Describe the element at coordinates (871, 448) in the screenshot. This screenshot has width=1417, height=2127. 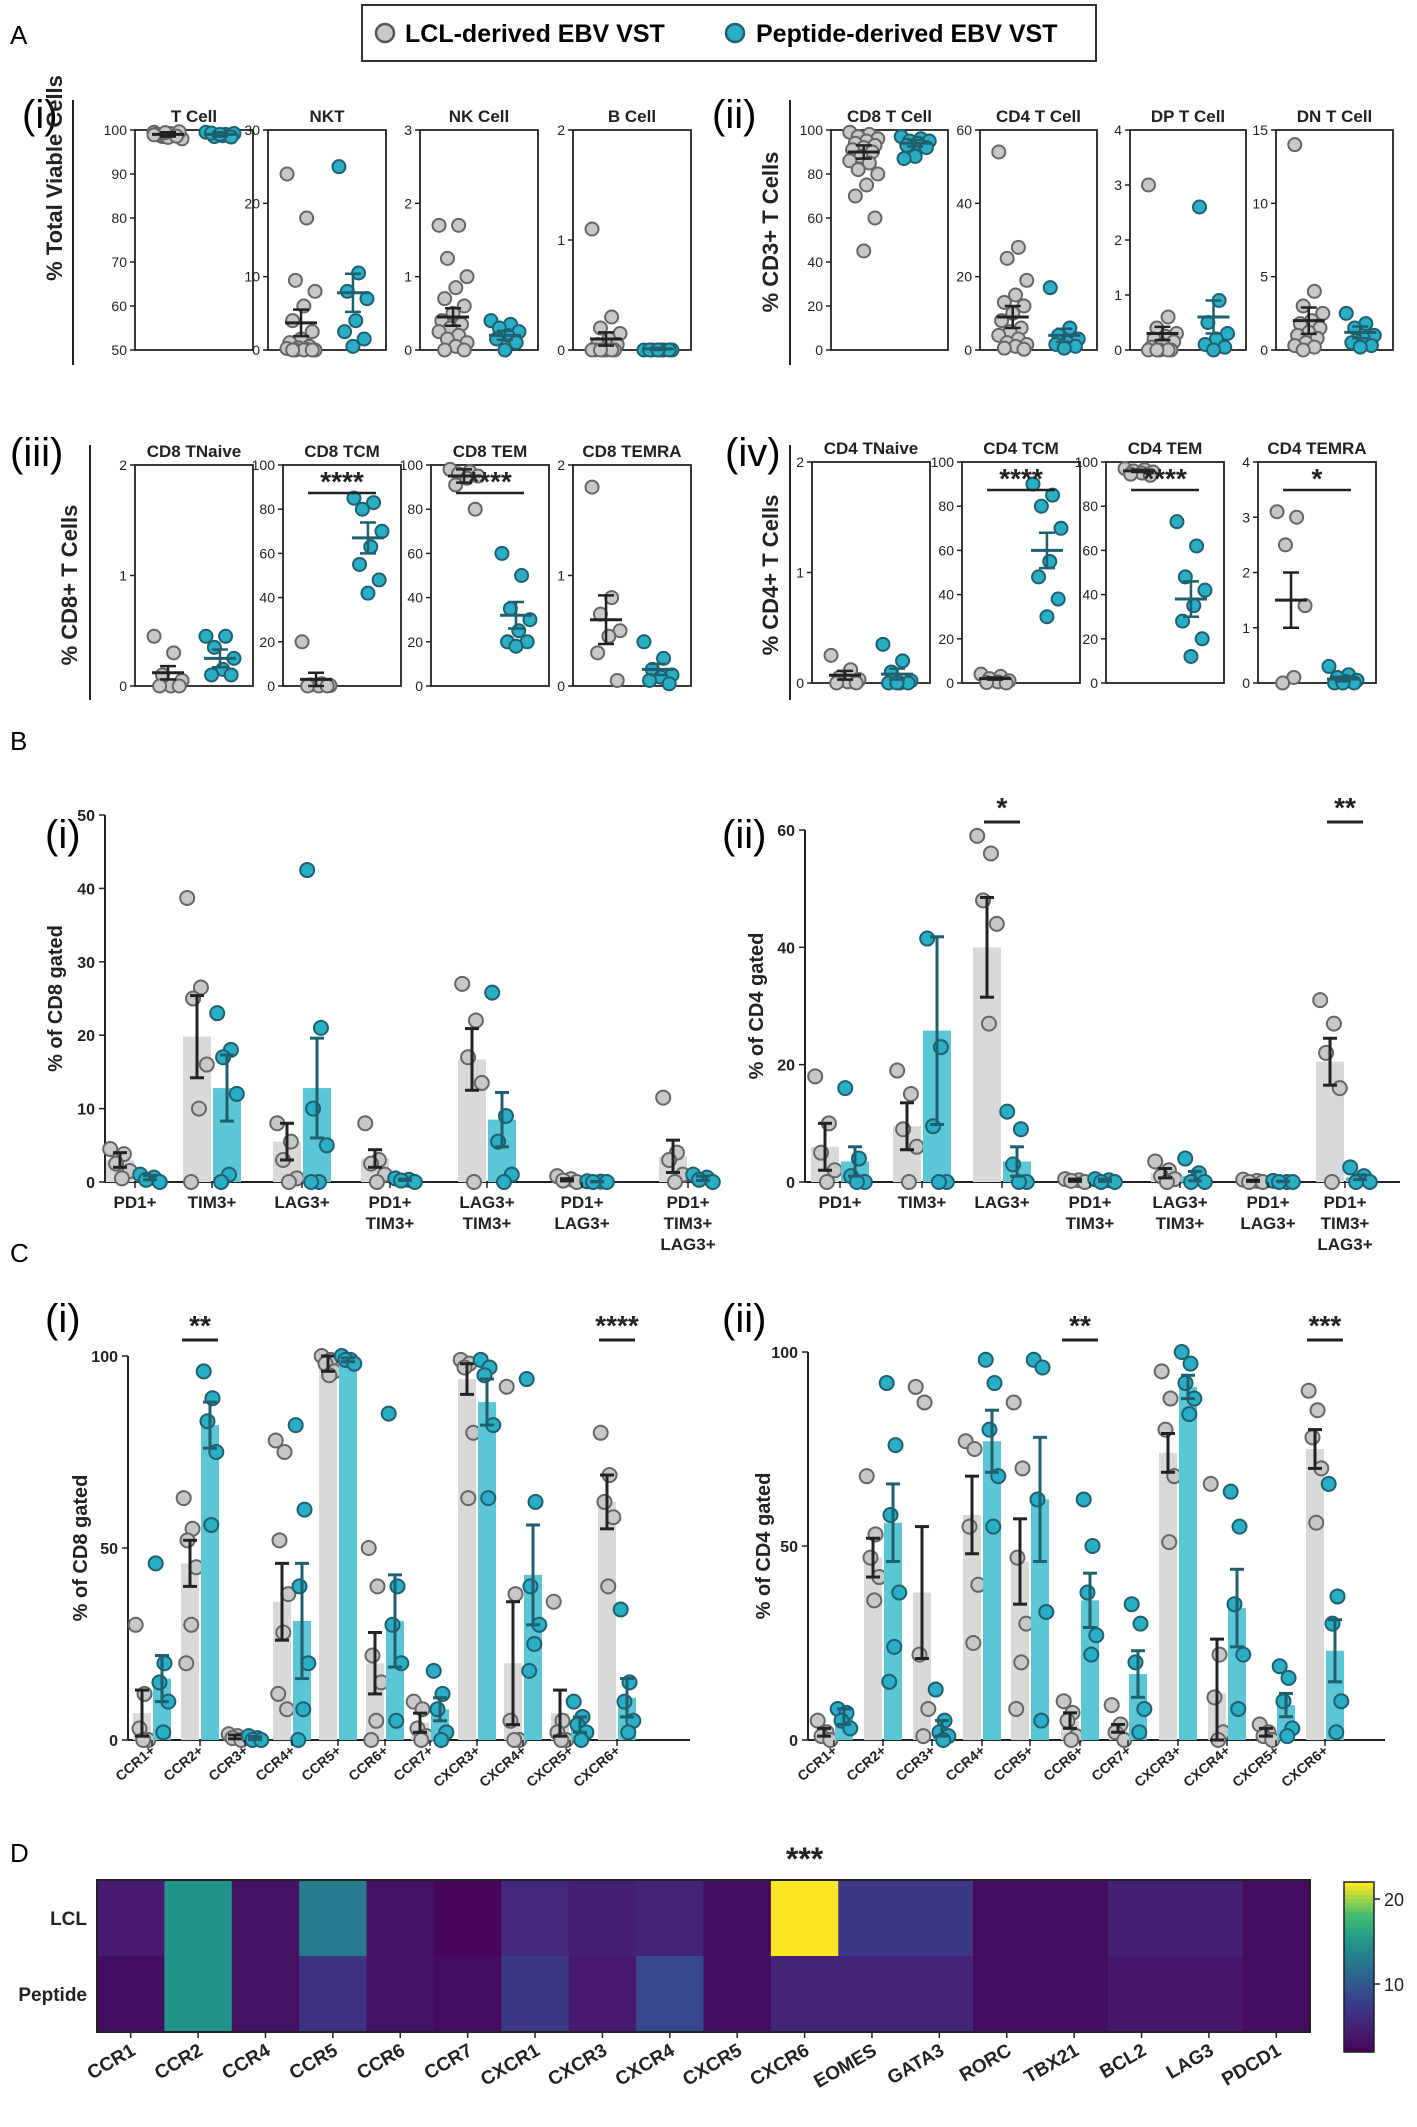
I see `subplot-title: CD4 TNaive` at that location.